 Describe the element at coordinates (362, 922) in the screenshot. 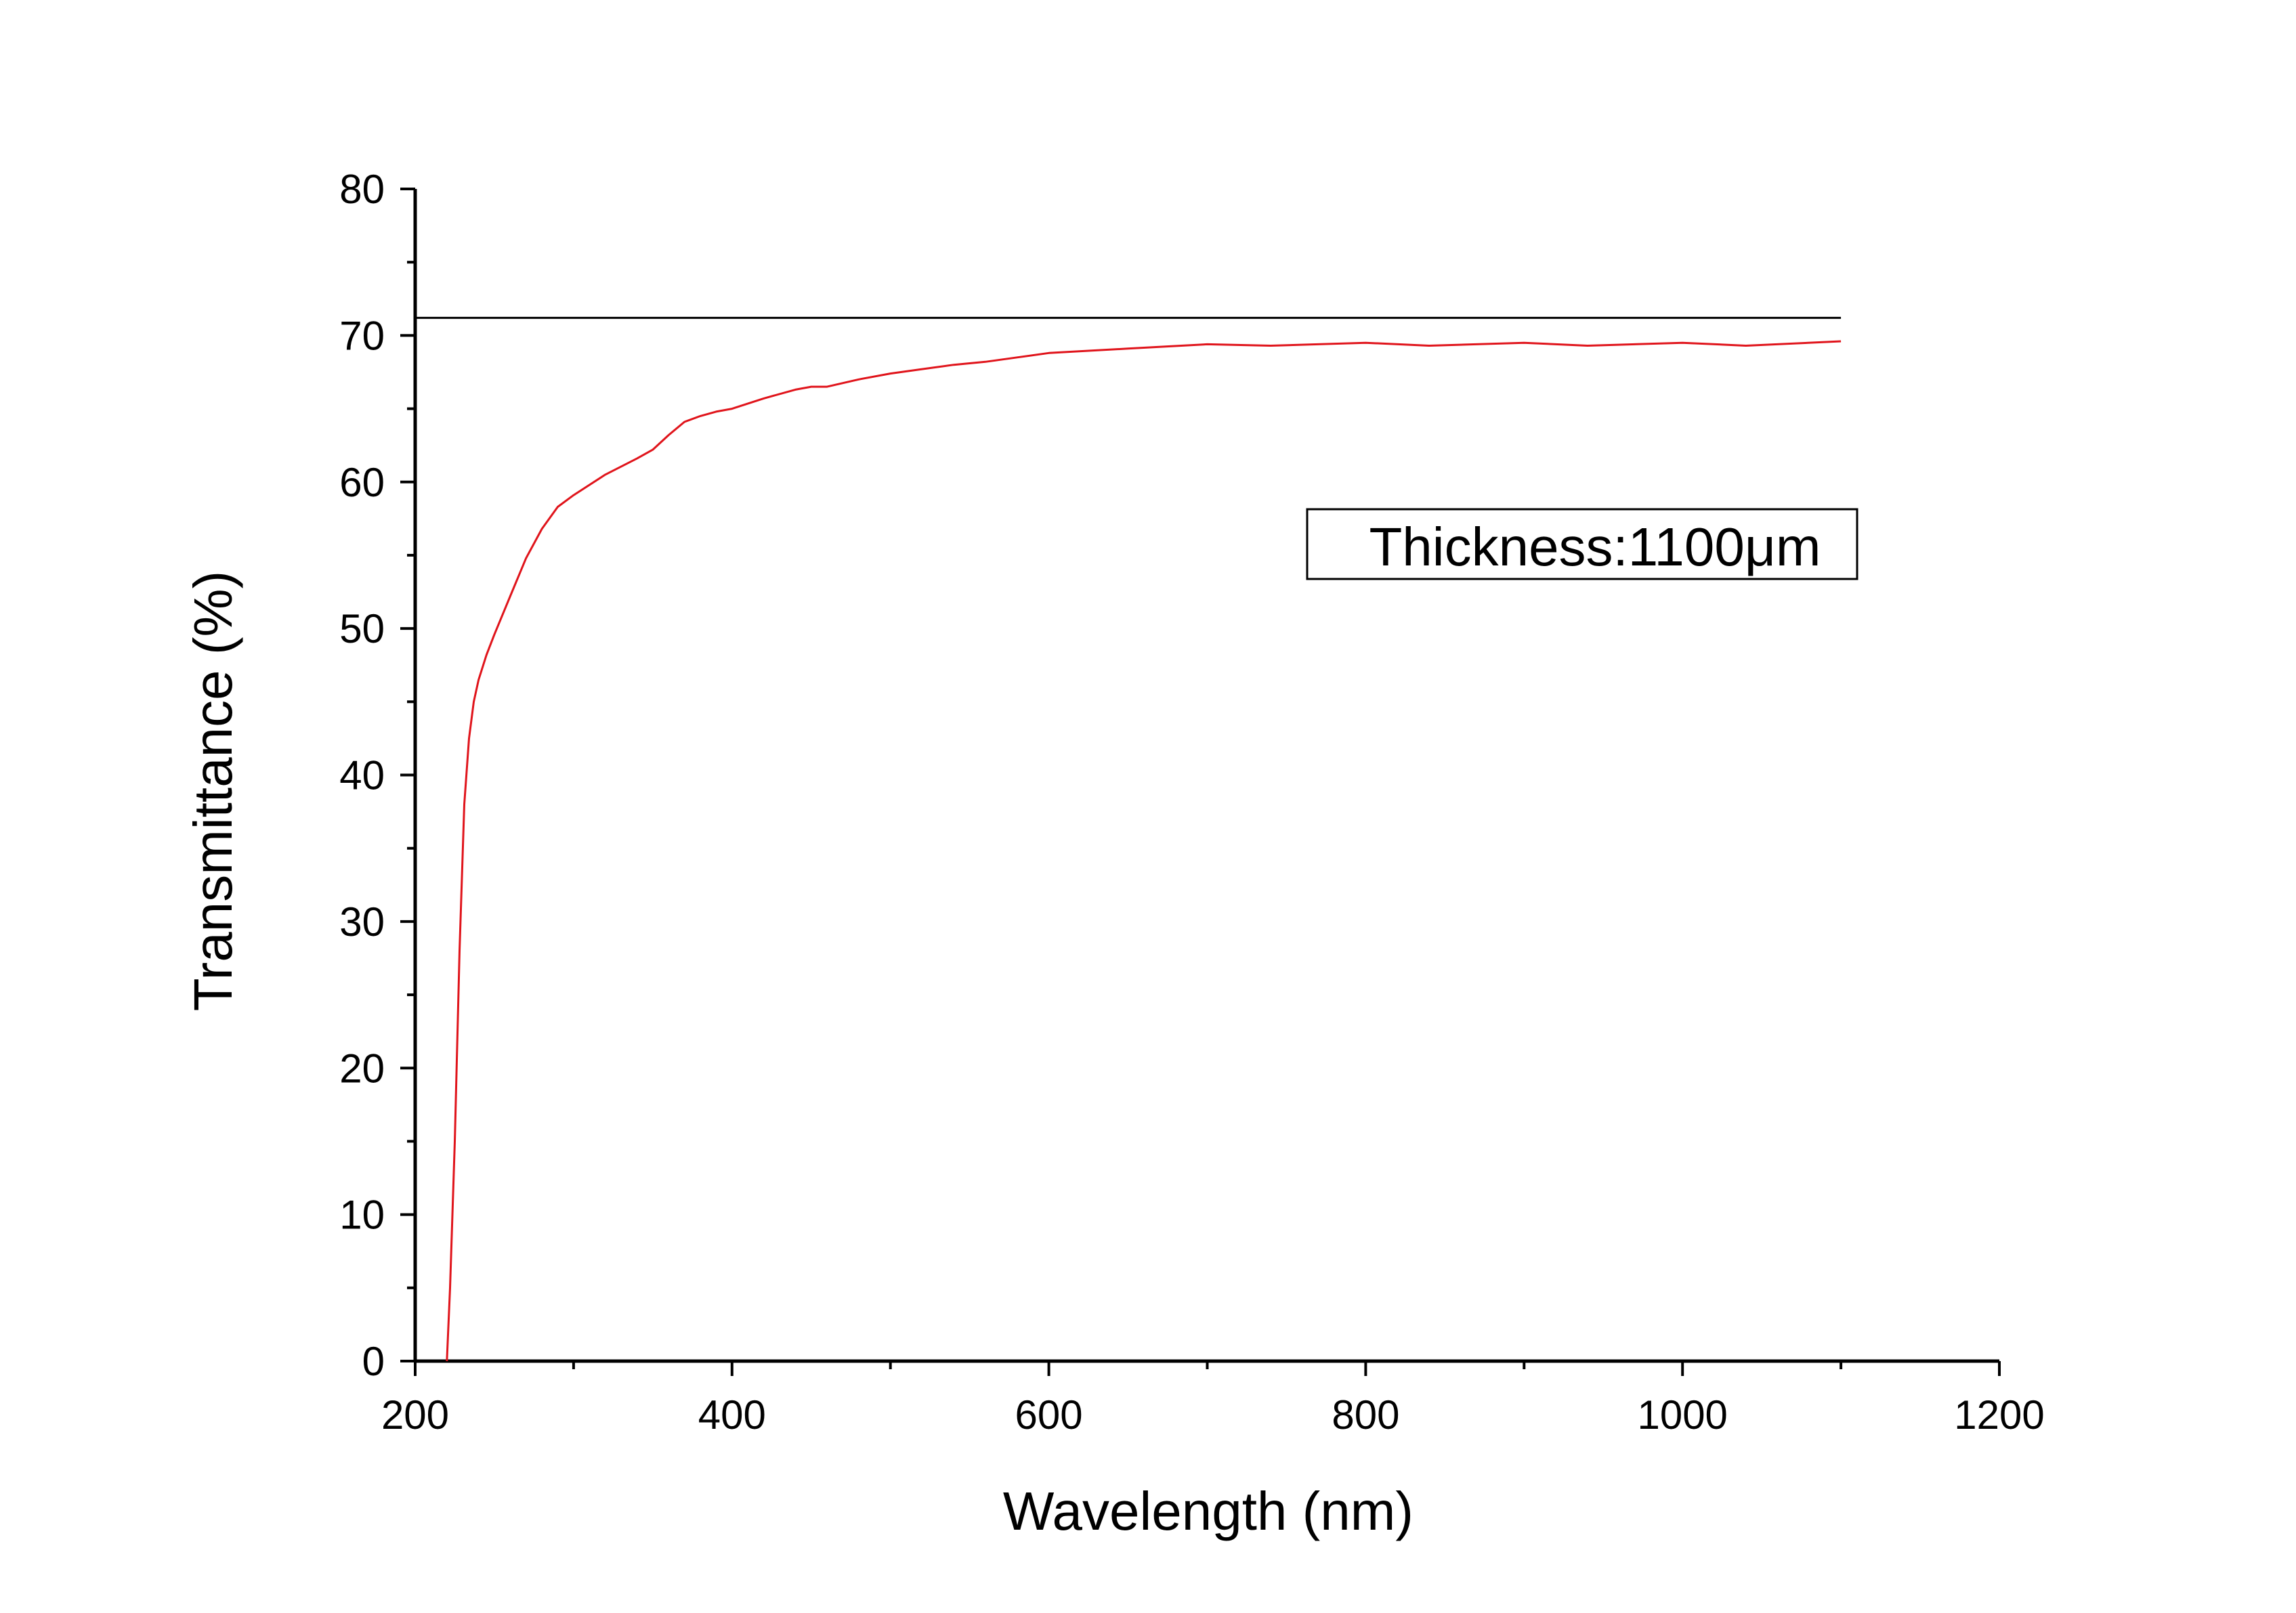

I see `y-tick-label: 30` at that location.